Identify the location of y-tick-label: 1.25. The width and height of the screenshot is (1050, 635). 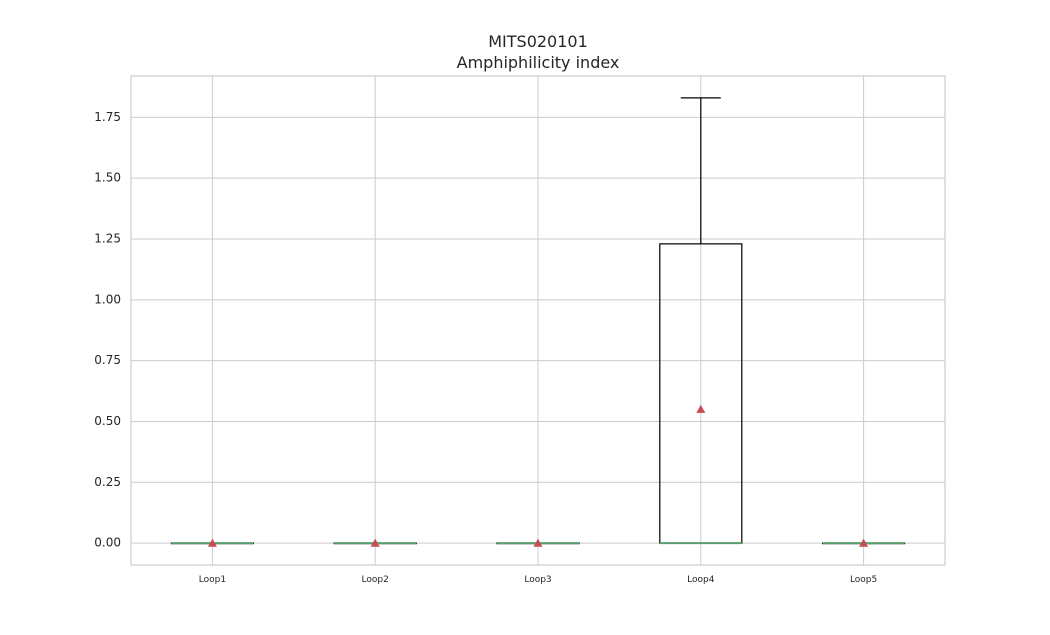
(107, 239).